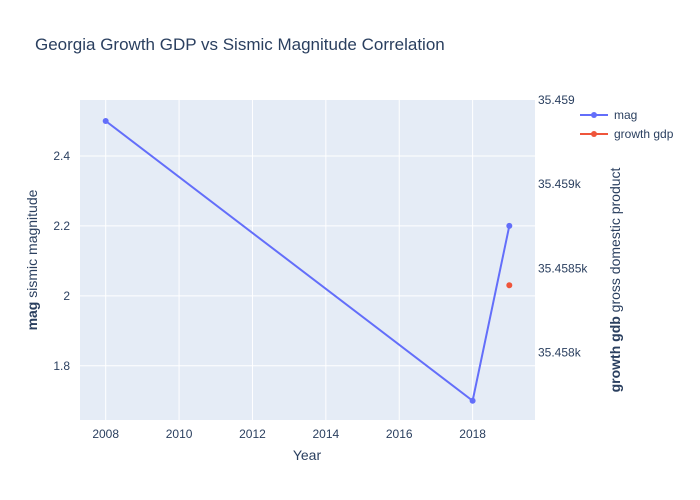 The width and height of the screenshot is (700, 500). Describe the element at coordinates (644, 134) in the screenshot. I see `legend-label: growth gdp` at that location.